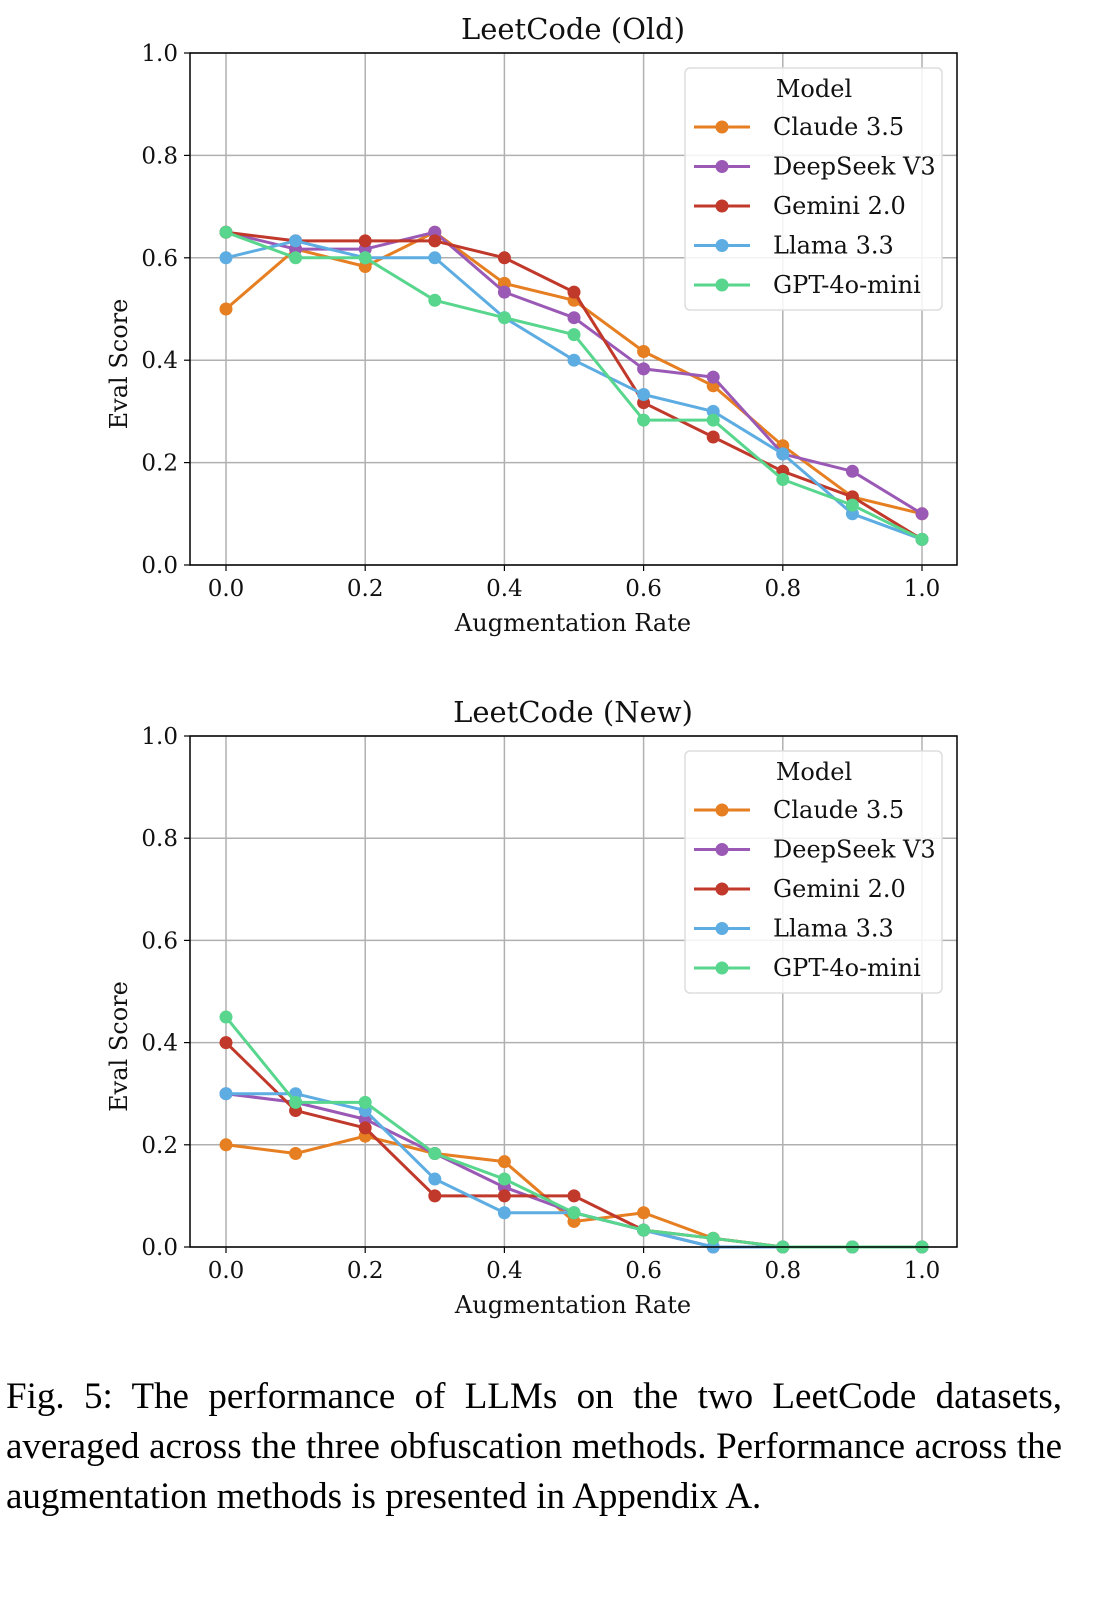 The image size is (1108, 1623). Describe the element at coordinates (573, 29) in the screenshot. I see `chart-title: LeetCode (Old)` at that location.